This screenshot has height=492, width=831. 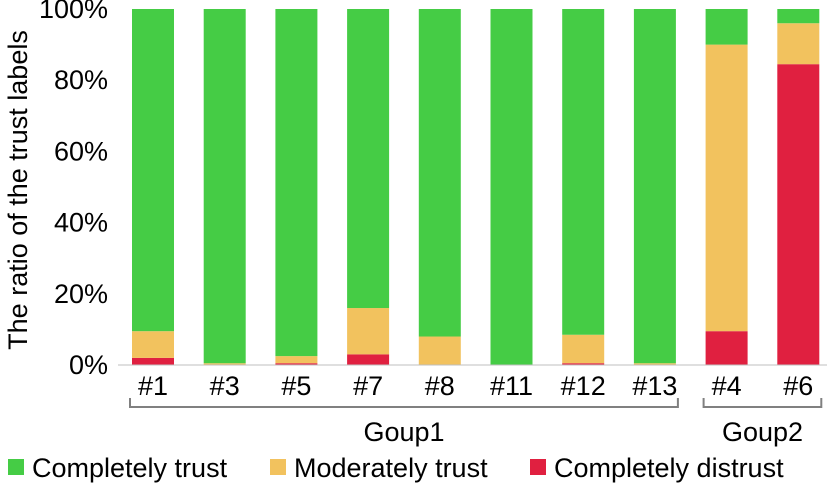 What do you see at coordinates (73, 190) in the screenshot?
I see `y-axis-ticks: 0% 20% 40% 60% 80% 100%` at bounding box center [73, 190].